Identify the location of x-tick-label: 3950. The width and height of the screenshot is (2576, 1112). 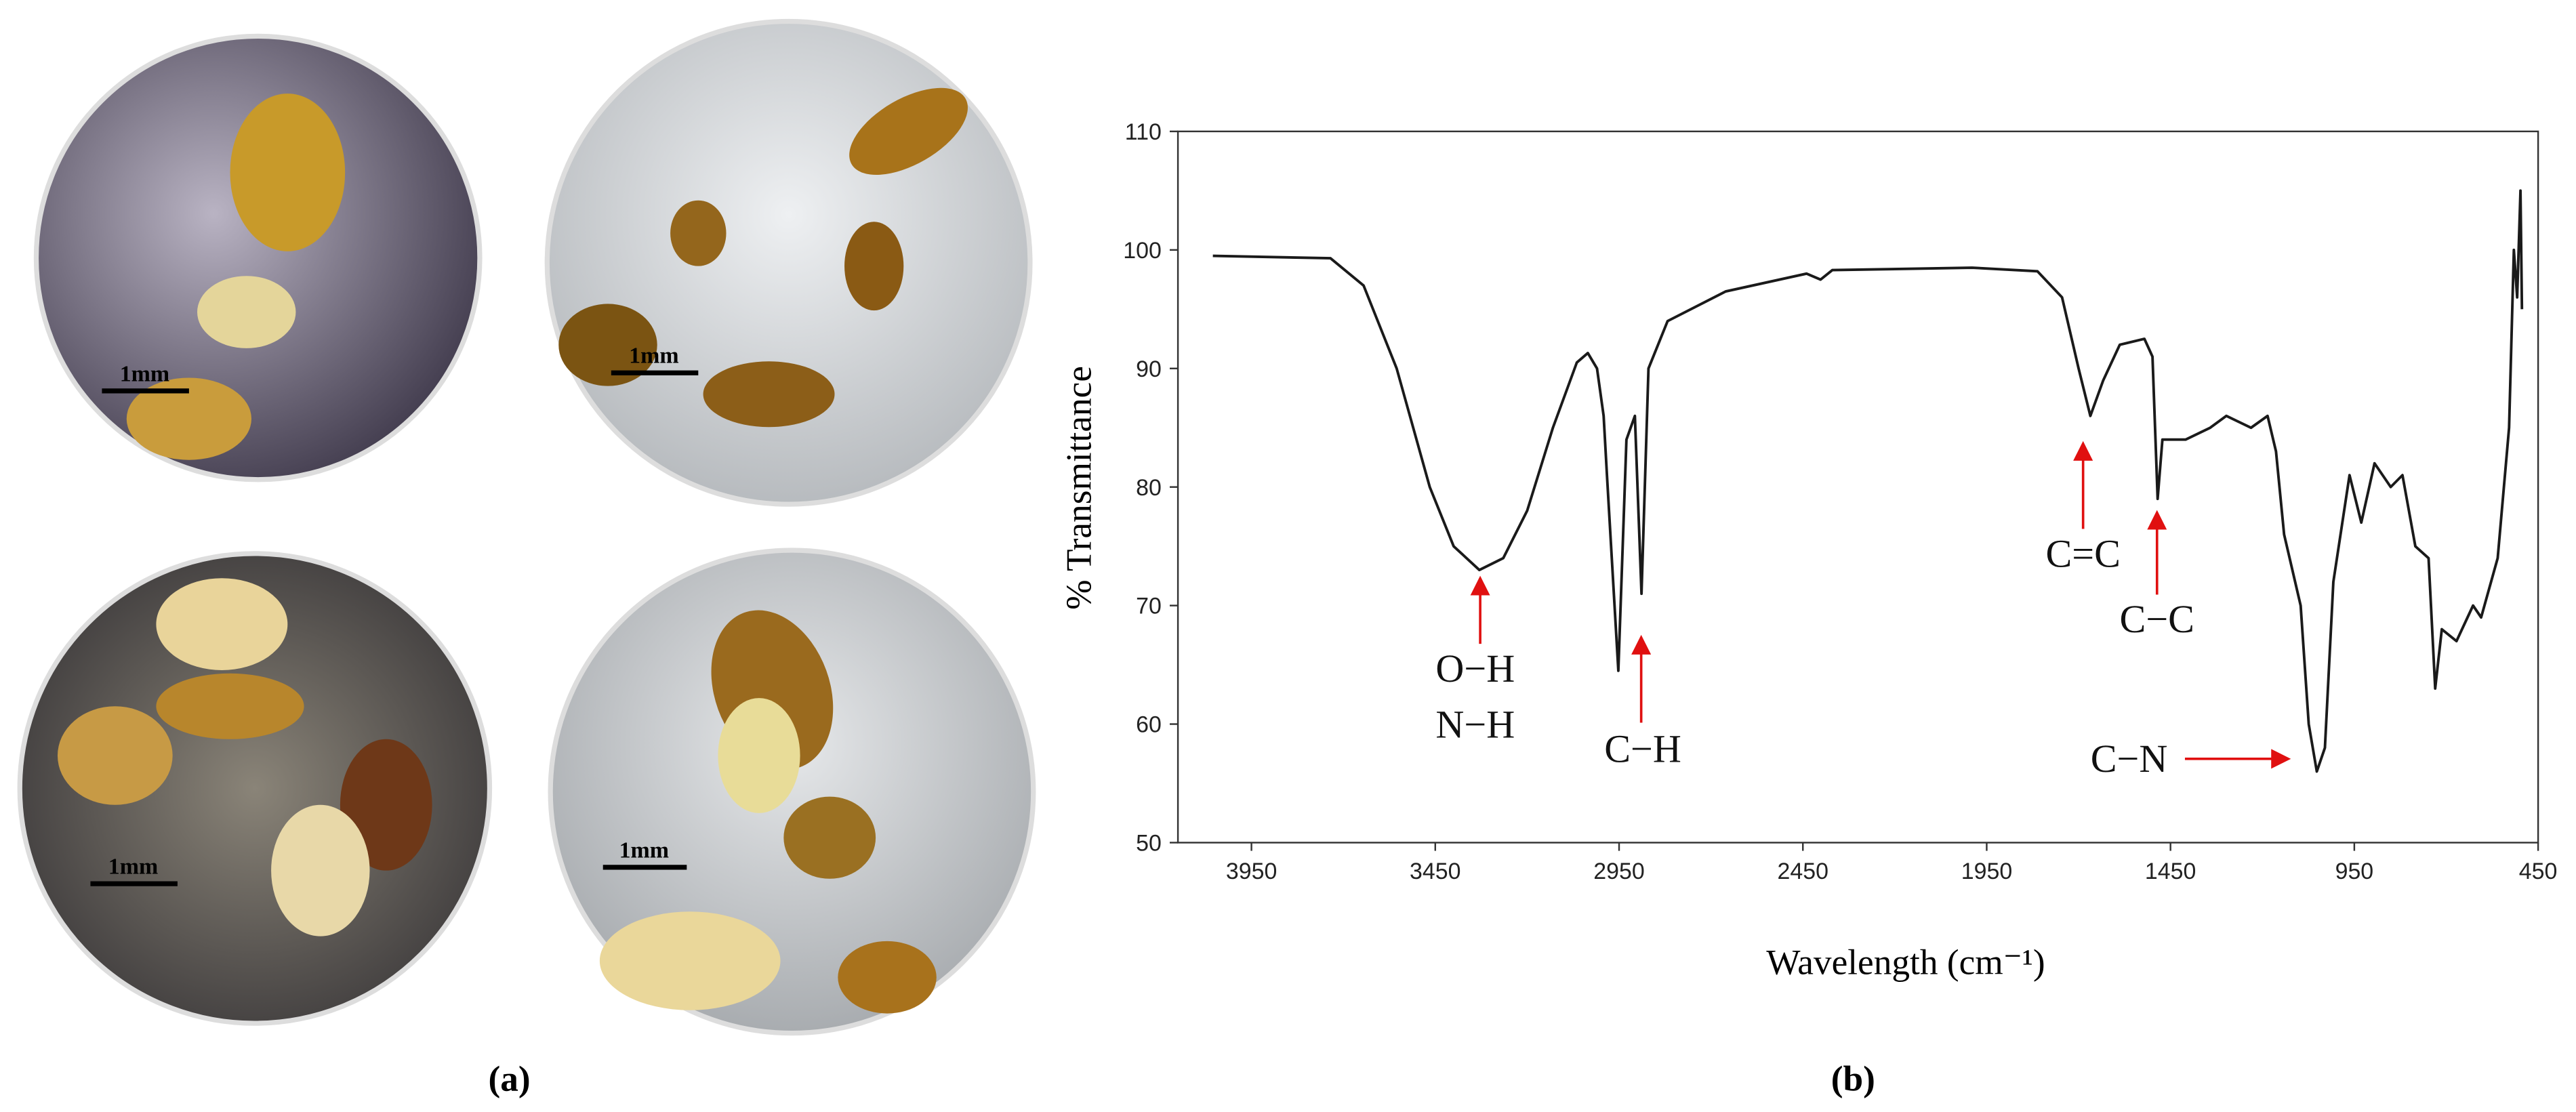
(1251, 872).